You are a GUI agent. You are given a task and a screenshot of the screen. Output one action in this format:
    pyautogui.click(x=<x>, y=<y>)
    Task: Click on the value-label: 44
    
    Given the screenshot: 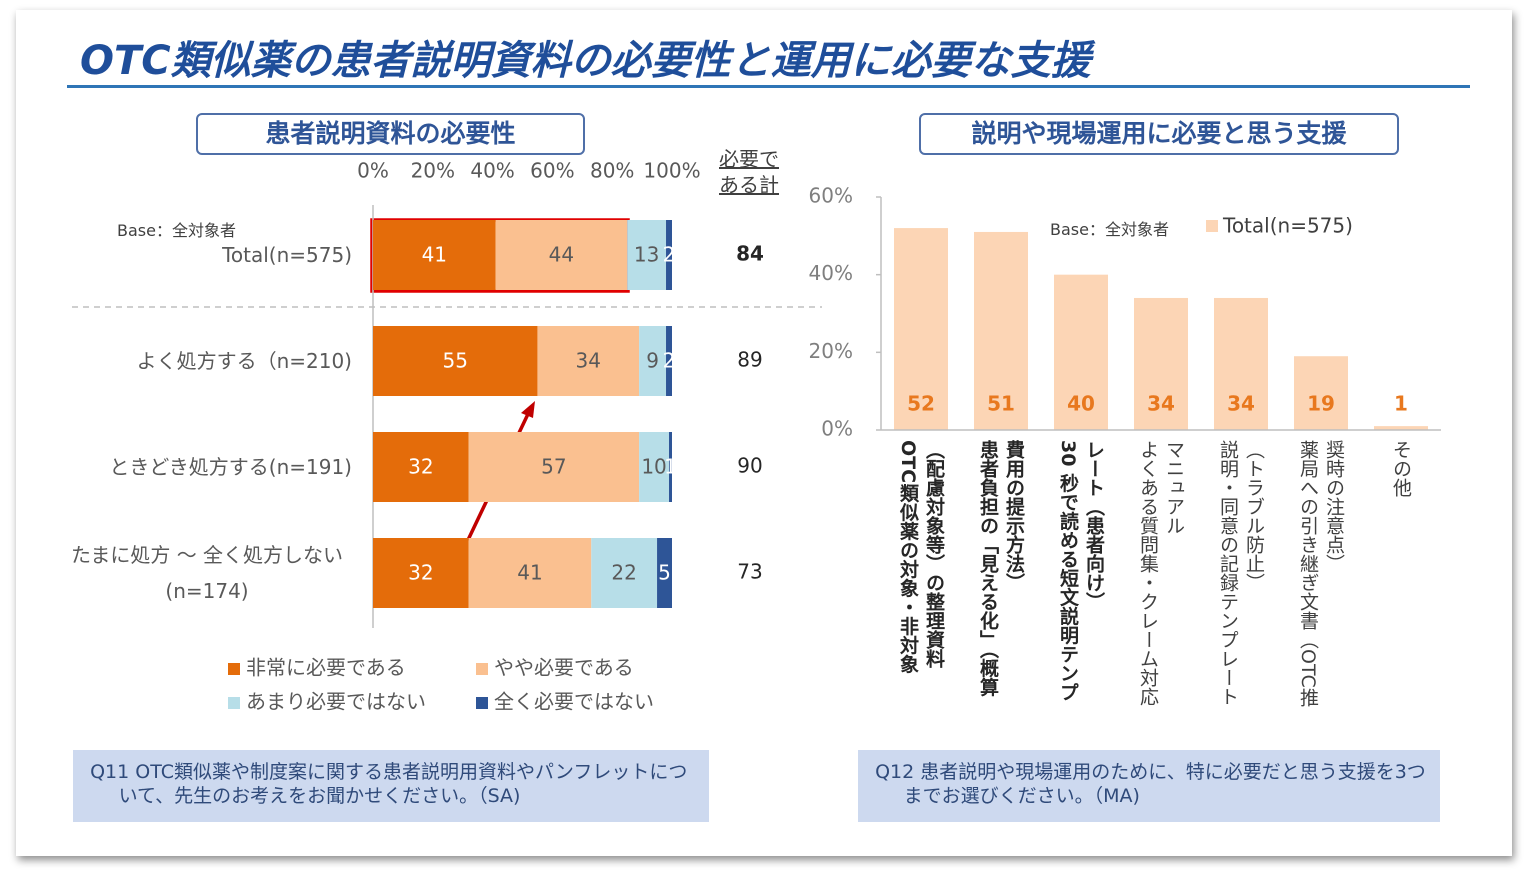 What is the action you would take?
    pyautogui.click(x=561, y=255)
    